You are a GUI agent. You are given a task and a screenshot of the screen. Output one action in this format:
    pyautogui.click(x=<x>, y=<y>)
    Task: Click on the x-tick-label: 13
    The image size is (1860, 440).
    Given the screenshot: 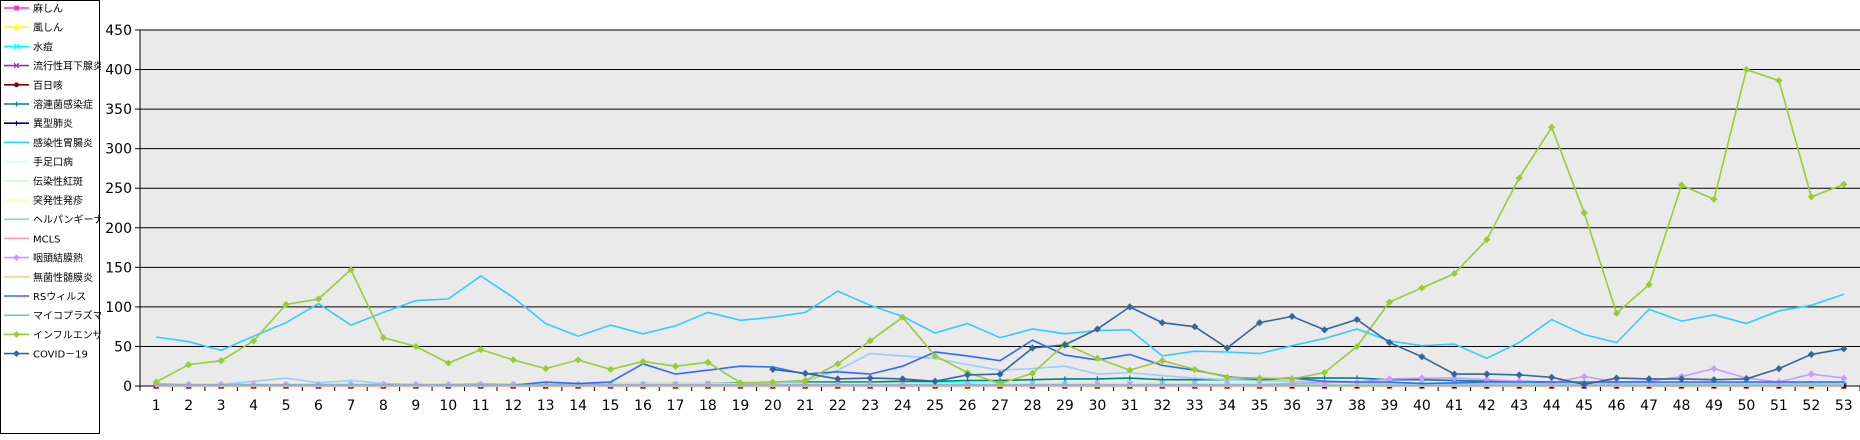 What is the action you would take?
    pyautogui.click(x=546, y=406)
    